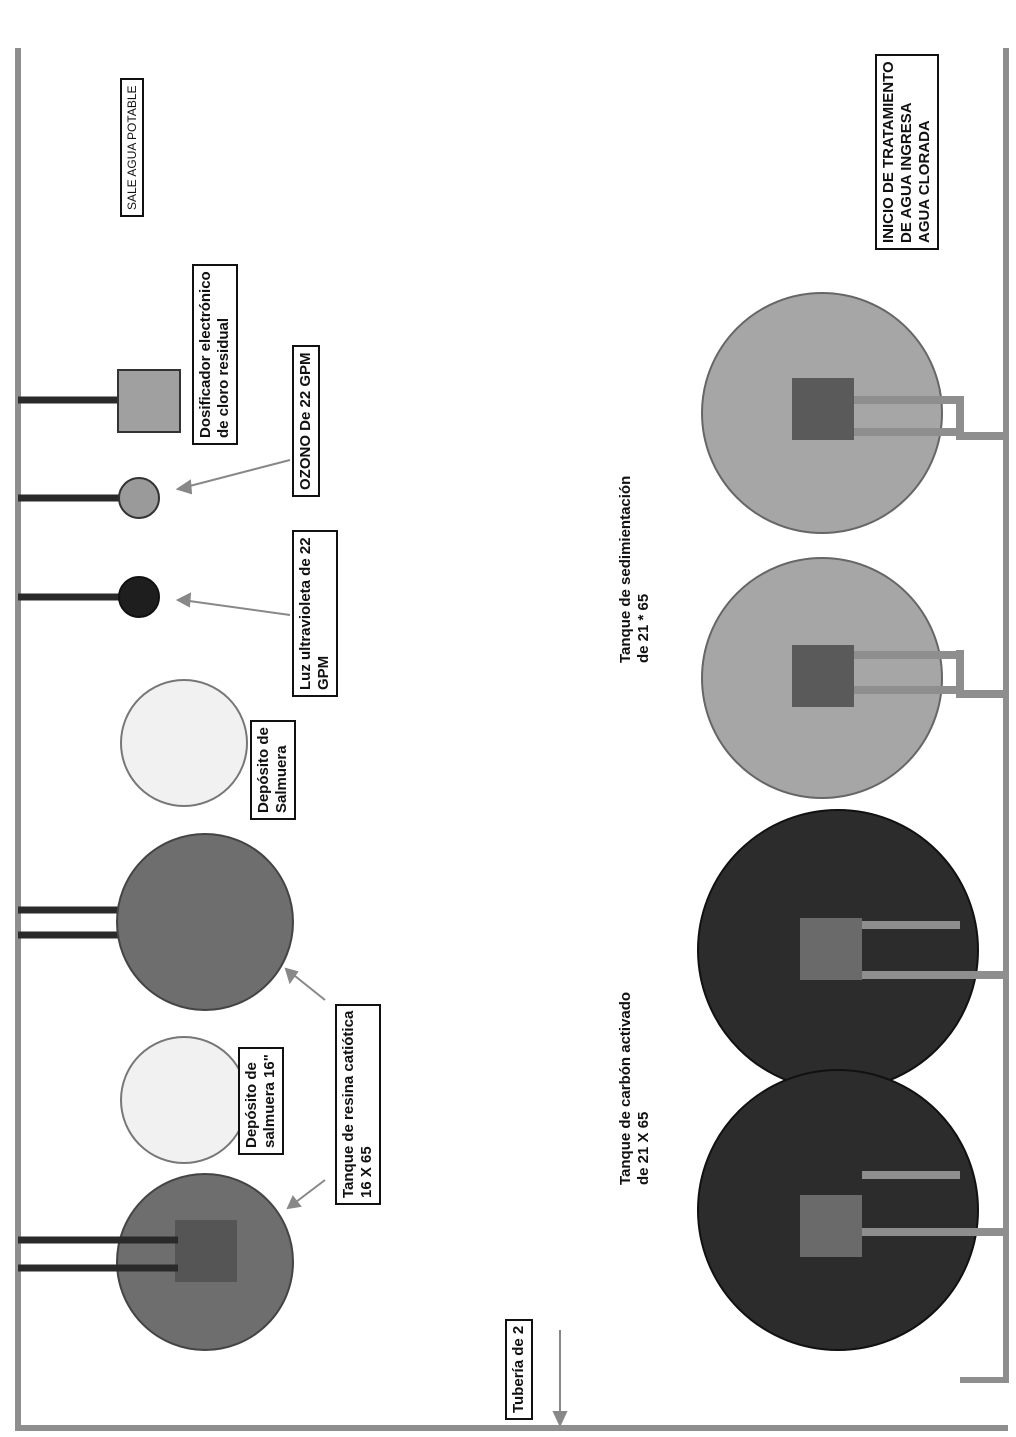 This screenshot has width=1016, height=1437. Describe the element at coordinates (643, 628) in the screenshot. I see `label-sedimentacion-line2: de 21 * 65` at that location.